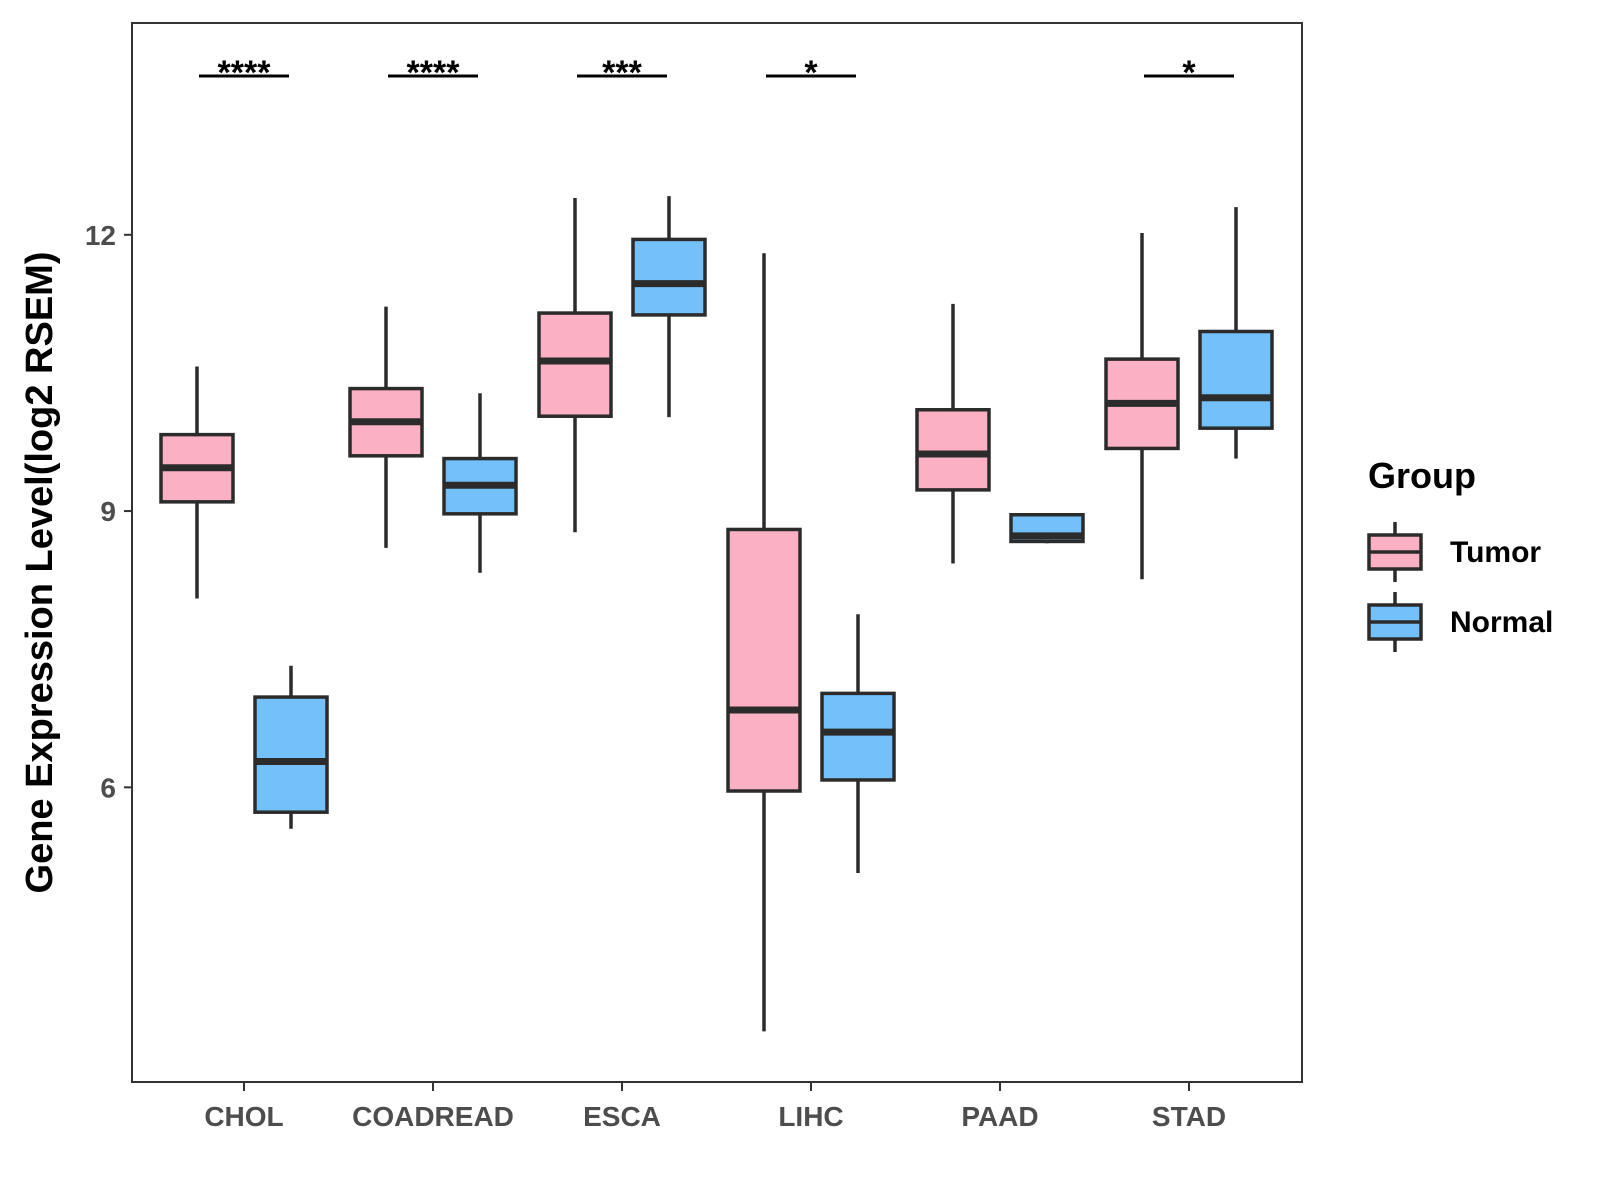  What do you see at coordinates (1501, 622) in the screenshot?
I see `legend-label: Normal` at bounding box center [1501, 622].